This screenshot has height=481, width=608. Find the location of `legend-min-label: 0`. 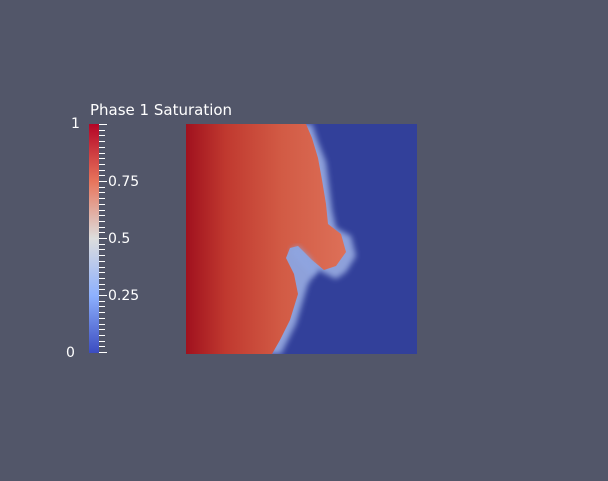

legend-min-label: 0 is located at coordinates (70, 353).